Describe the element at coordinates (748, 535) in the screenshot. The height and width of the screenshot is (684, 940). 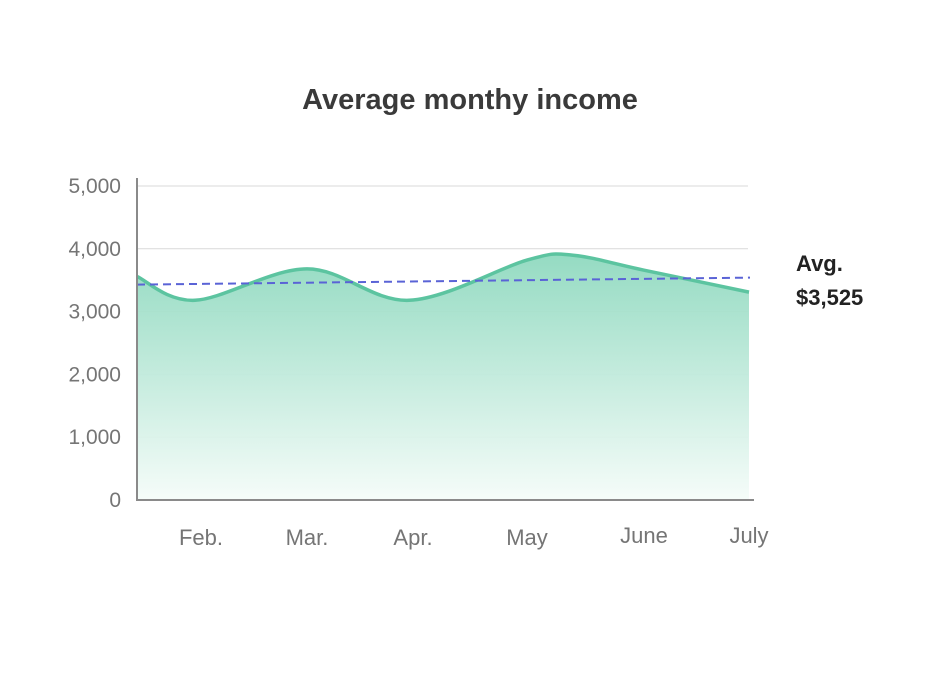
I see `x-tick-label: July` at that location.